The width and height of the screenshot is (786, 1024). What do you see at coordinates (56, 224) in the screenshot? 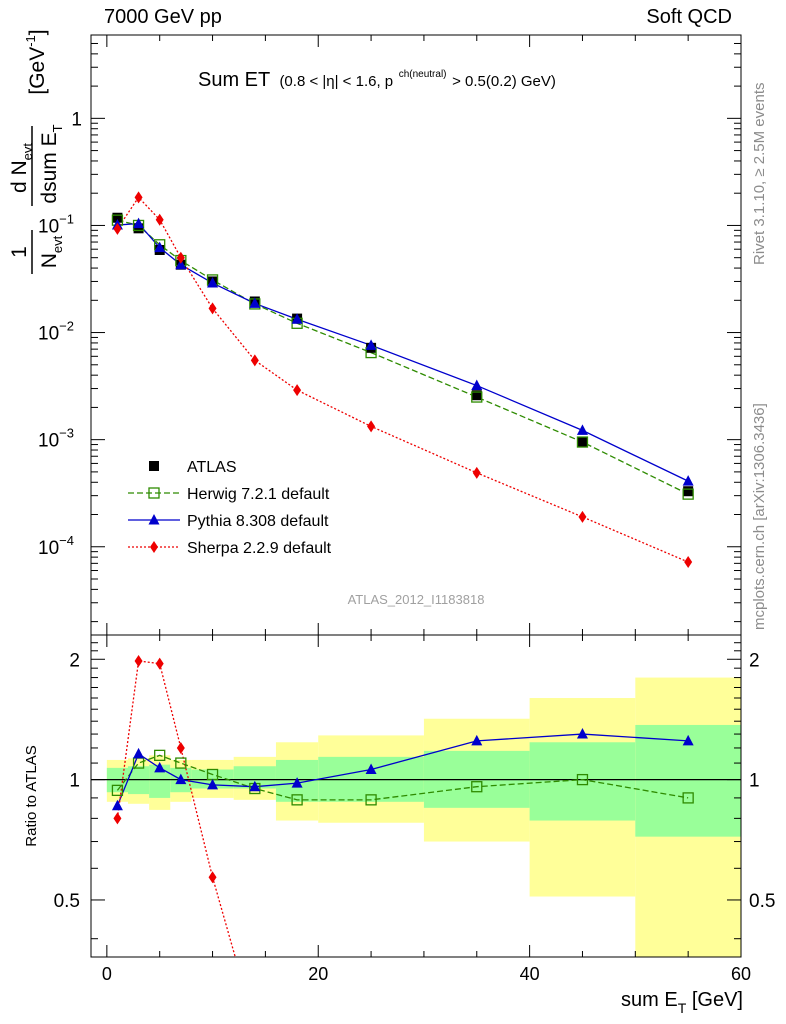
I see `y-tick-label: 10⁻¹` at bounding box center [56, 224].